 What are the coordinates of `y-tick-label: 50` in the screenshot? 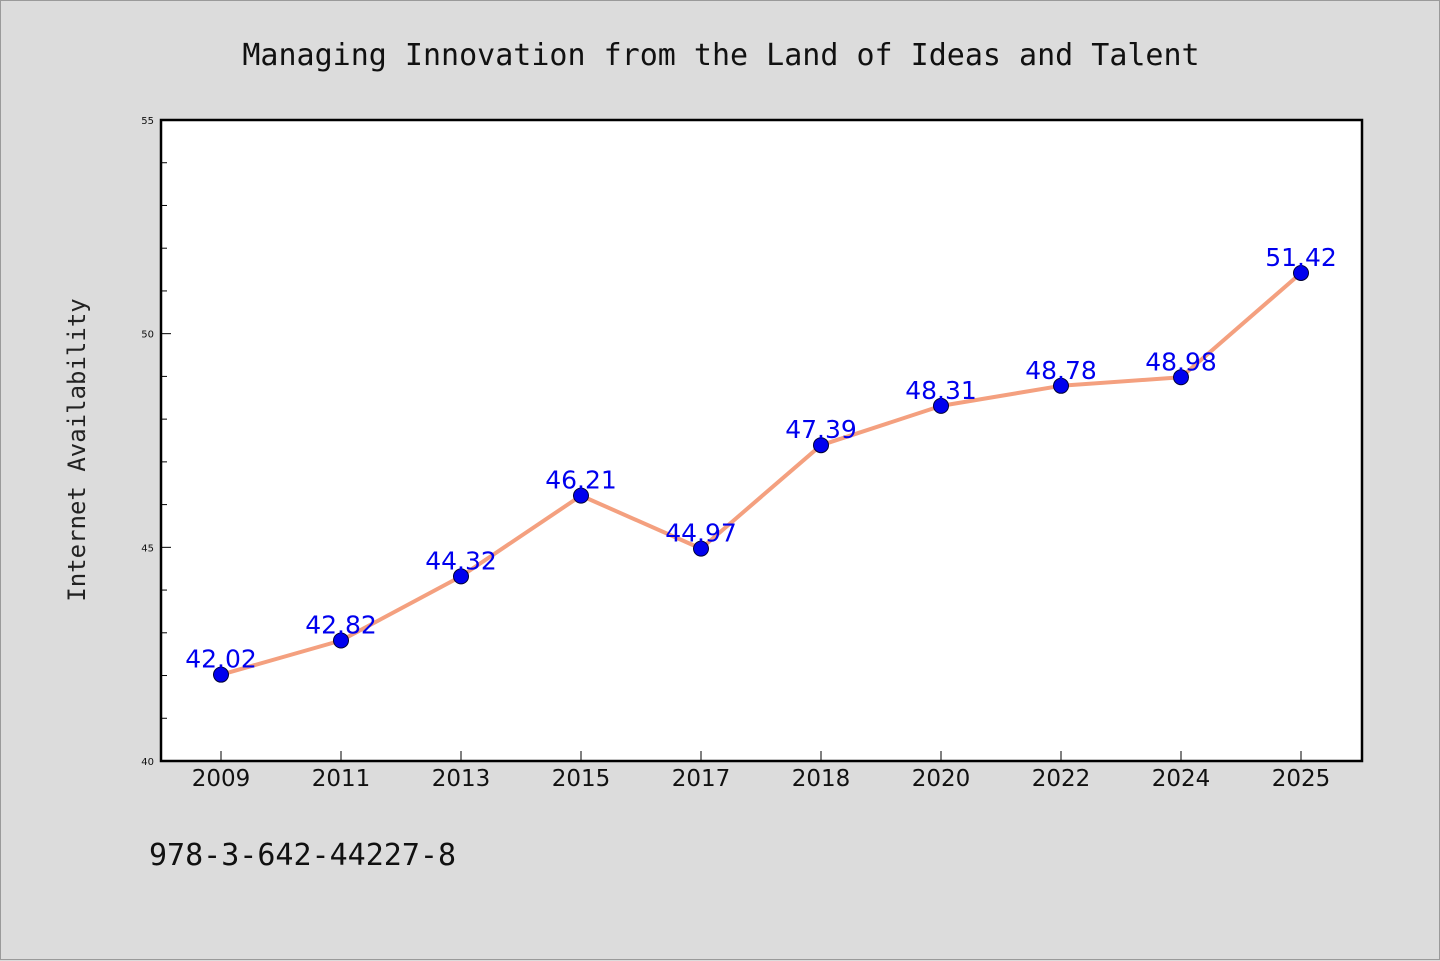 It's located at (147, 335).